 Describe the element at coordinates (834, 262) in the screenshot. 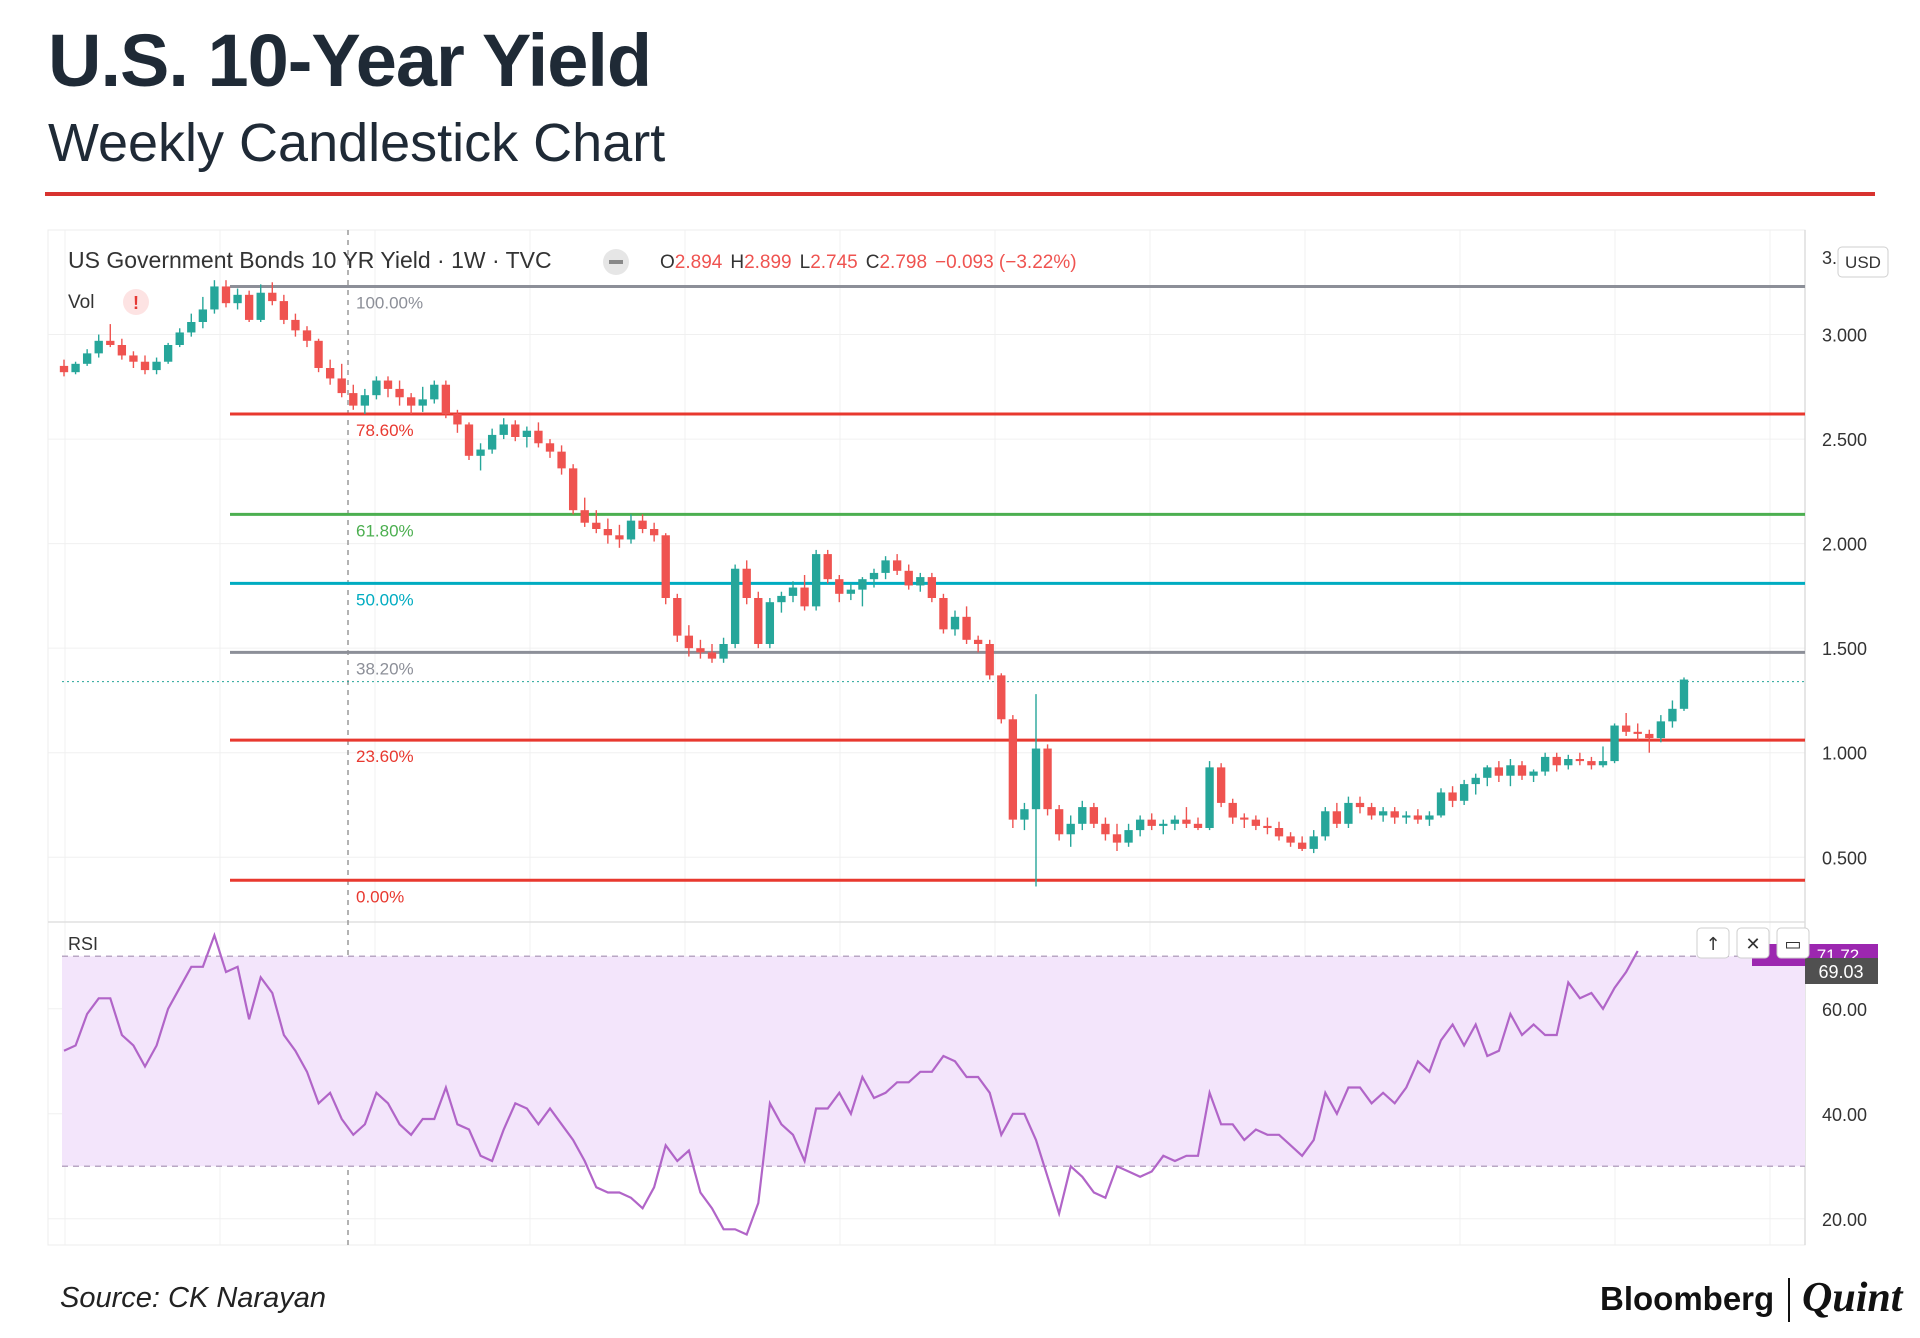

I see `low-value: 2.745` at that location.